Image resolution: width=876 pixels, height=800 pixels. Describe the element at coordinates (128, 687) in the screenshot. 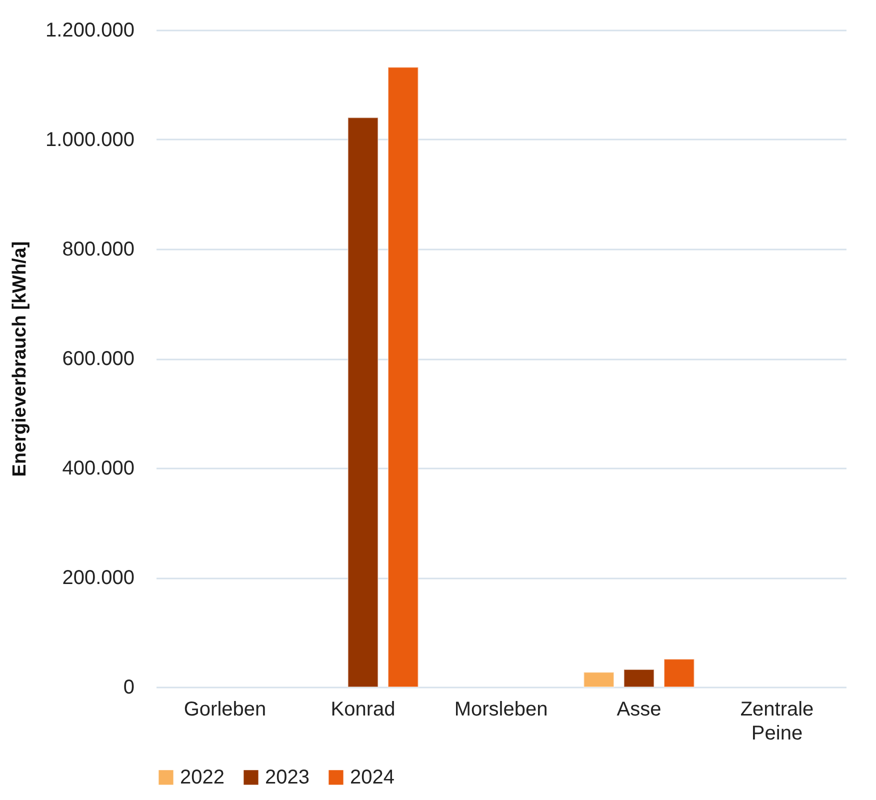

I see `y-tick-label: 0` at that location.